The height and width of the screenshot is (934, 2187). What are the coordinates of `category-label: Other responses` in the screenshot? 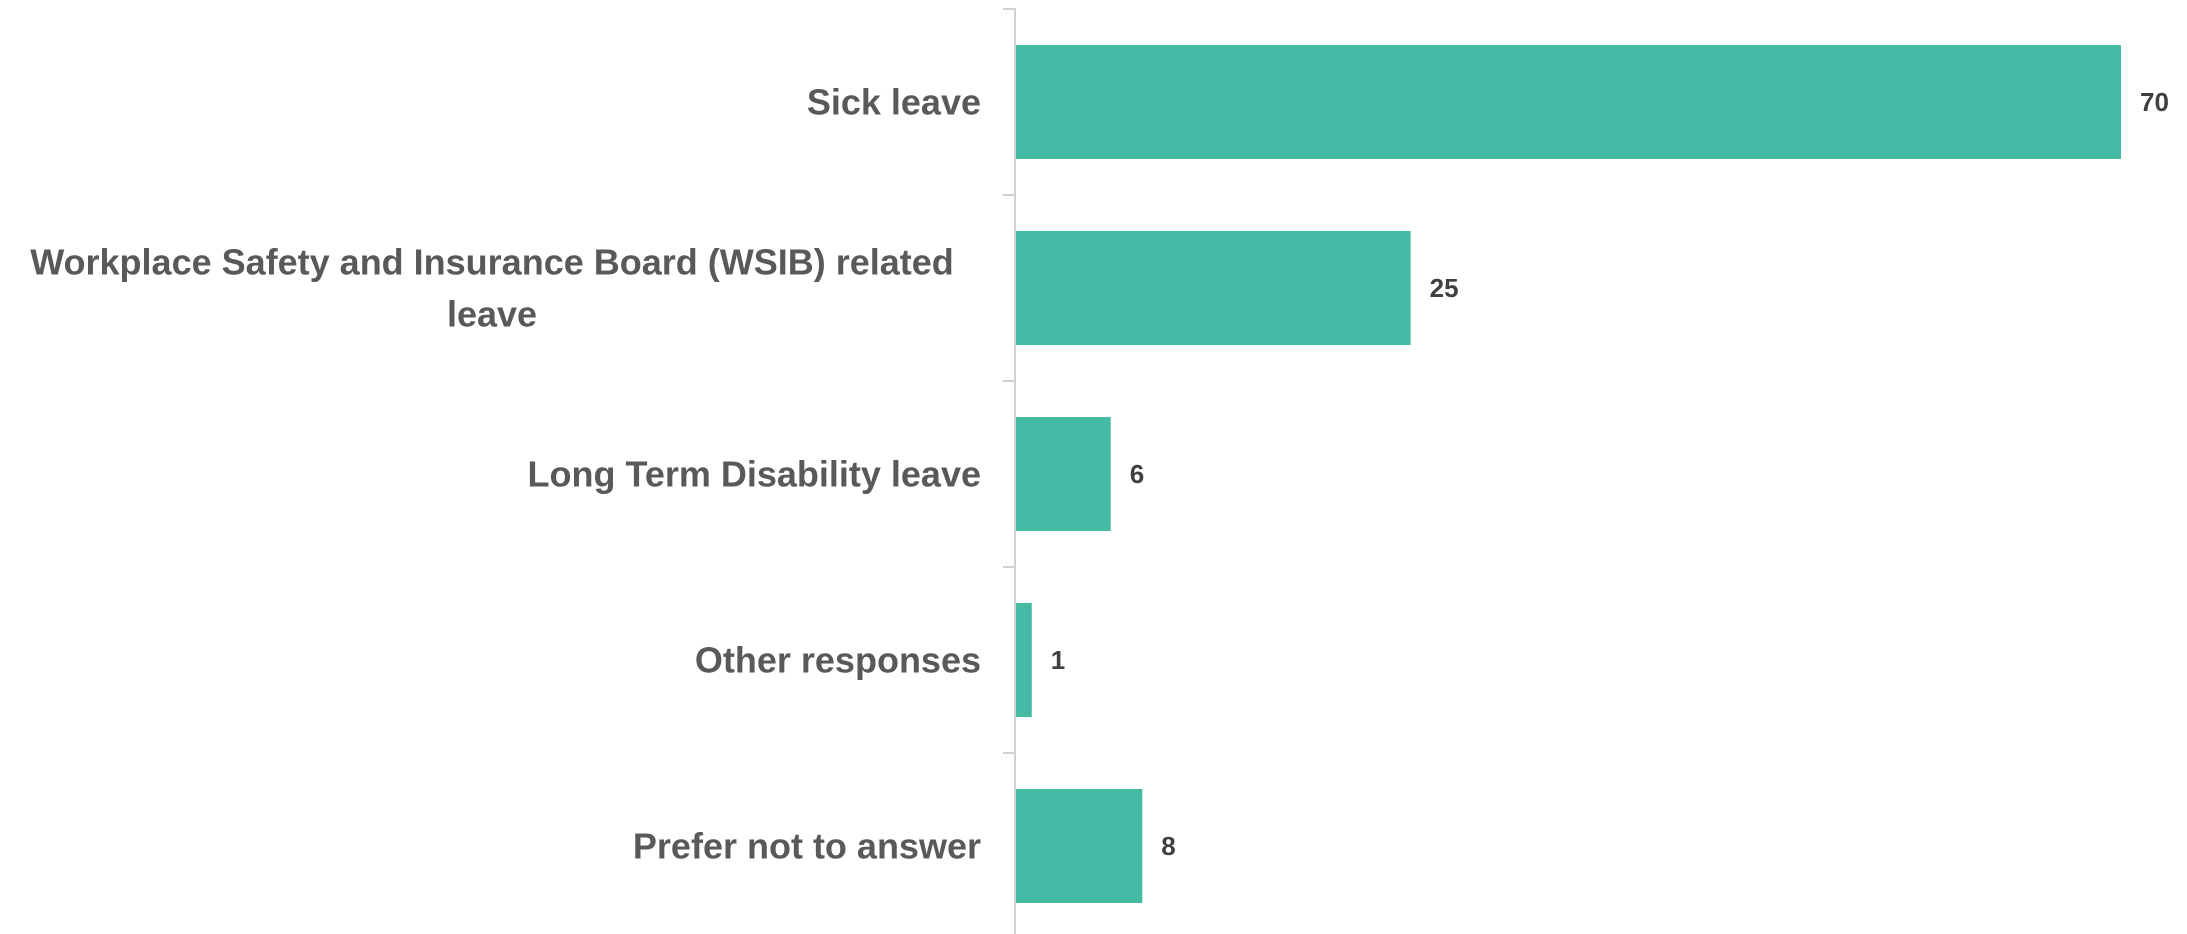 It's located at (838, 660).